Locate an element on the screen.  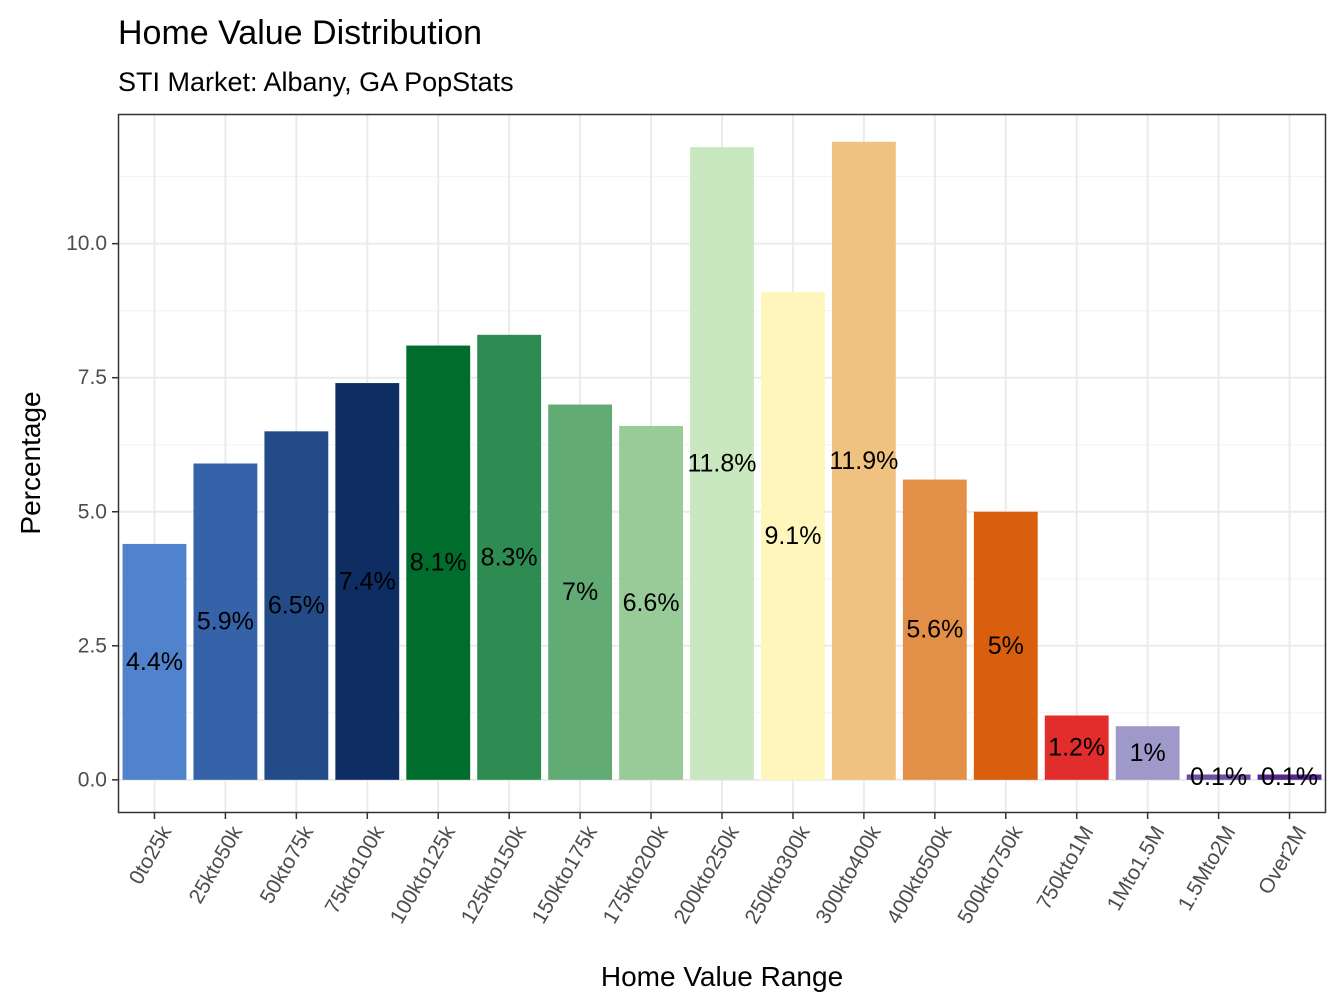
x-tick-label: 400kto500k is located at coordinates (919, 875).